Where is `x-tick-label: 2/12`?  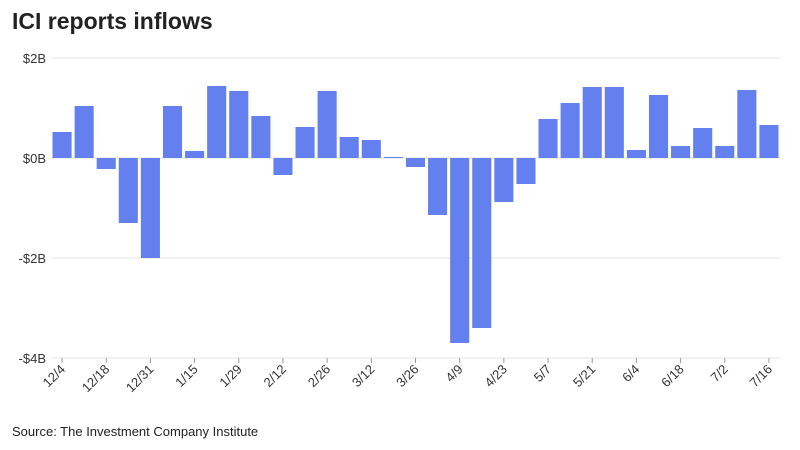
x-tick-label: 2/12 is located at coordinates (275, 376).